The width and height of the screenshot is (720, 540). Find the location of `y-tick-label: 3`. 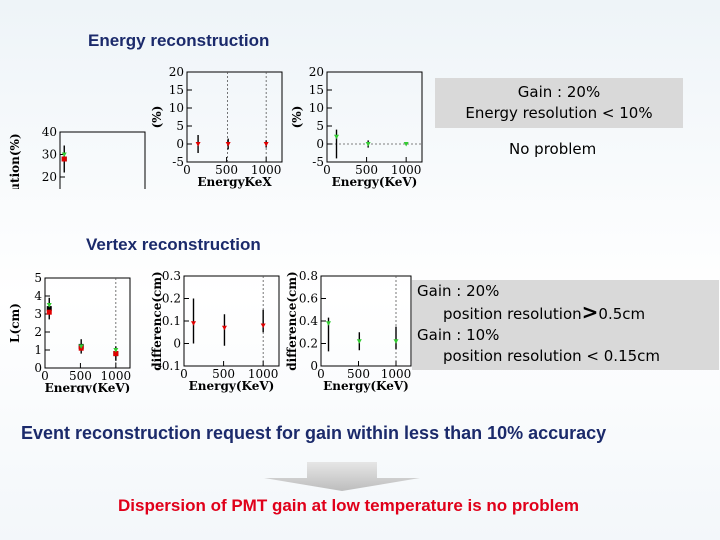

y-tick-label: 3 is located at coordinates (38, 314).